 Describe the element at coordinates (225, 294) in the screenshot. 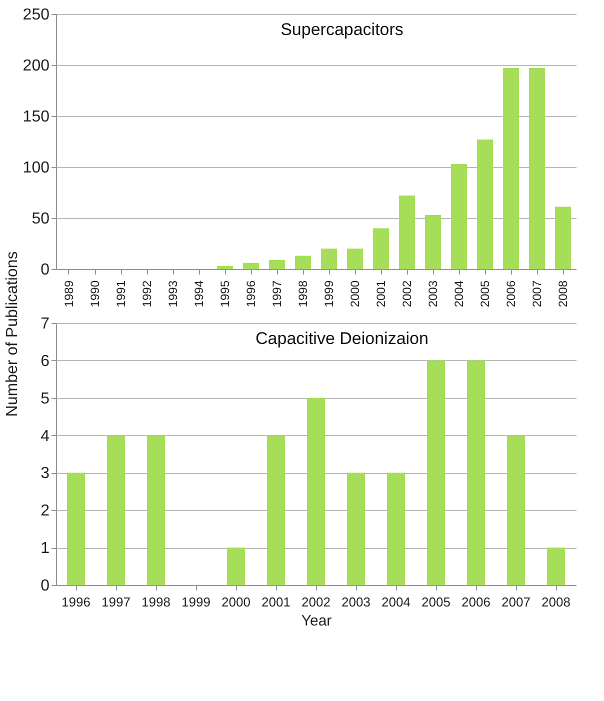

I see `x-tick-label: 1995` at that location.